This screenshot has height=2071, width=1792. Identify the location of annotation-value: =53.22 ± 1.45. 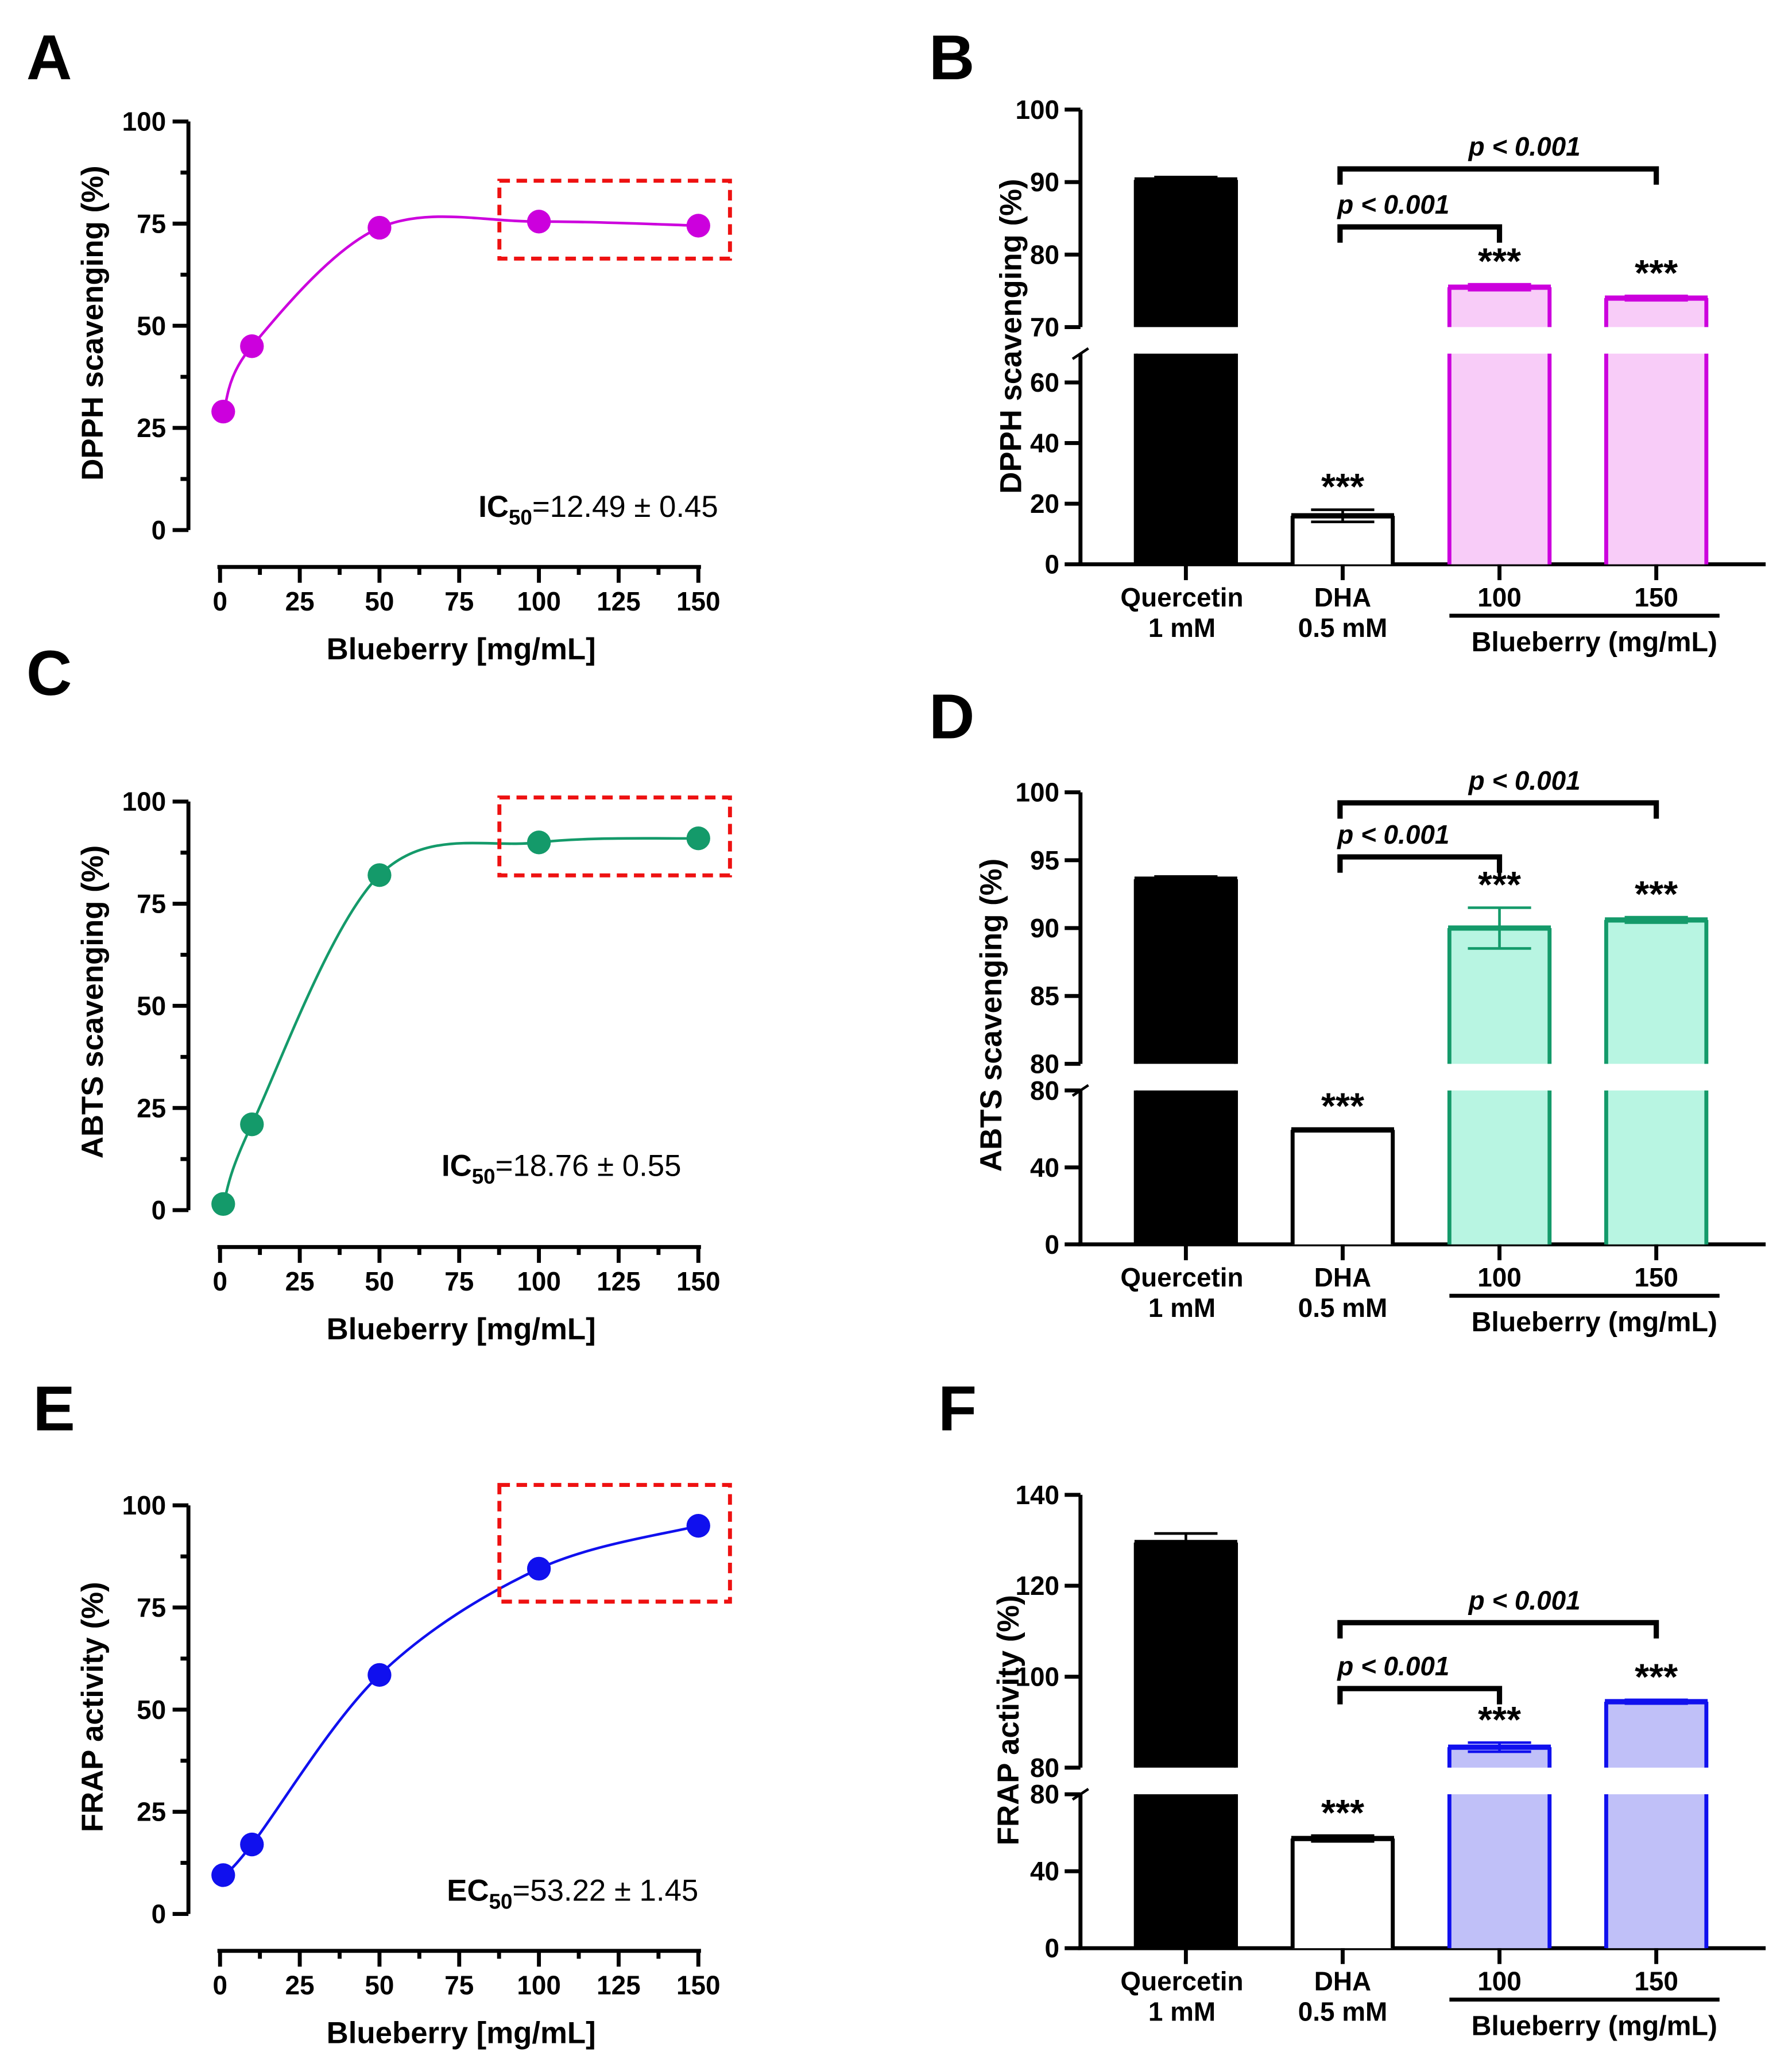
(605, 1891).